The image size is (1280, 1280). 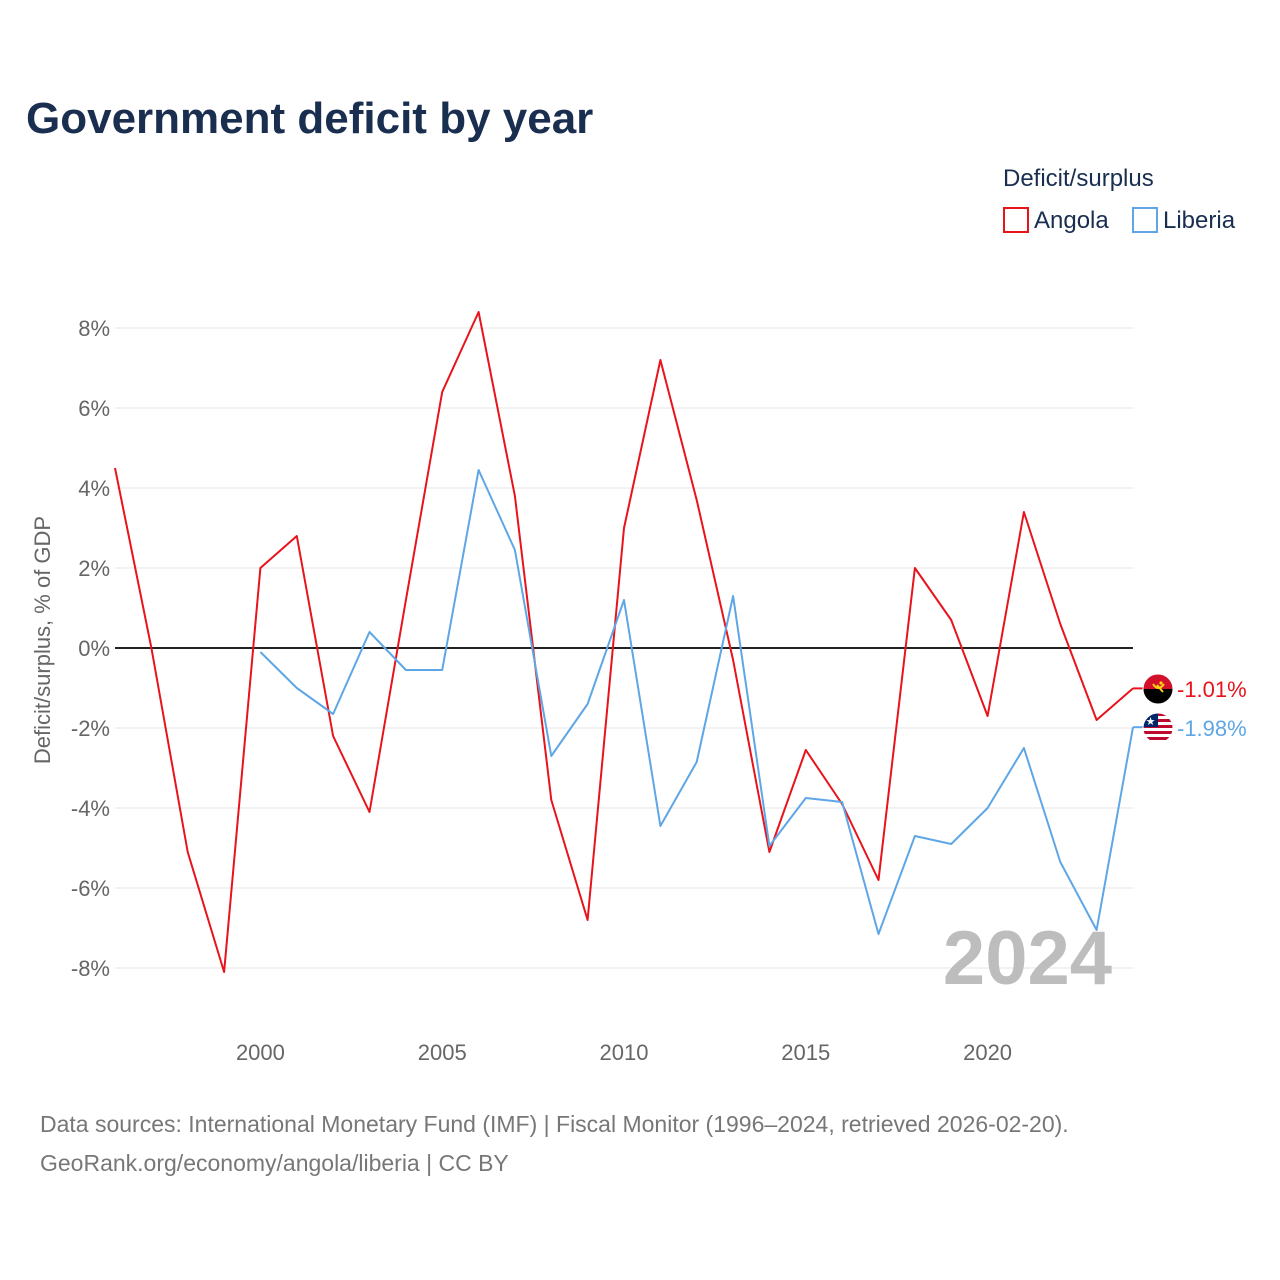 I want to click on legend: Deficit/surplus Angola Liberia, so click(x=1119, y=199).